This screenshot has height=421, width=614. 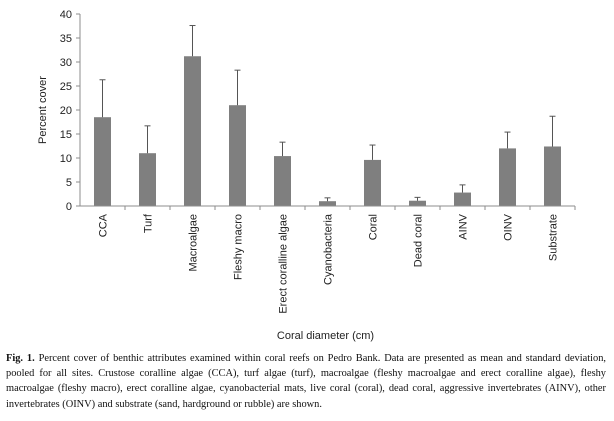 What do you see at coordinates (194, 242) in the screenshot?
I see `x-tick-label: Macroalgae` at bounding box center [194, 242].